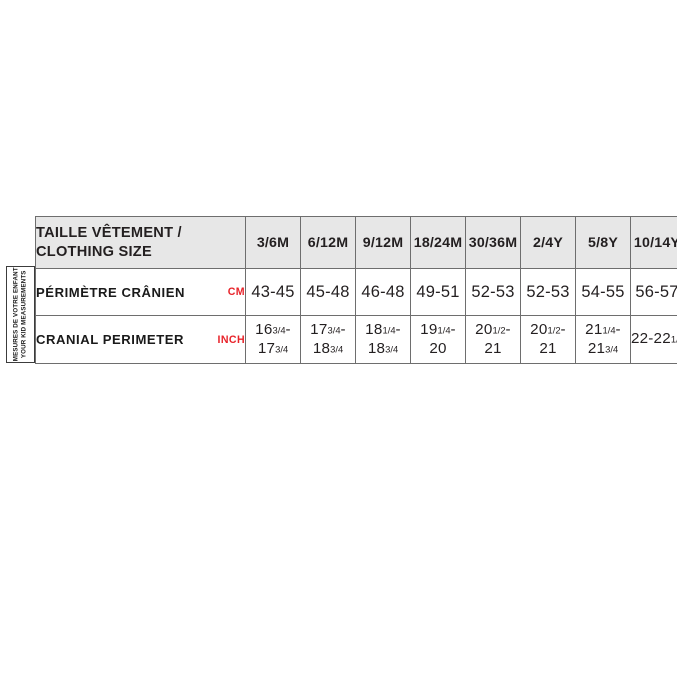 Image resolution: width=677 pixels, height=678 pixels. Describe the element at coordinates (383, 242) in the screenshot. I see `header-size-2: 9/12M` at that location.